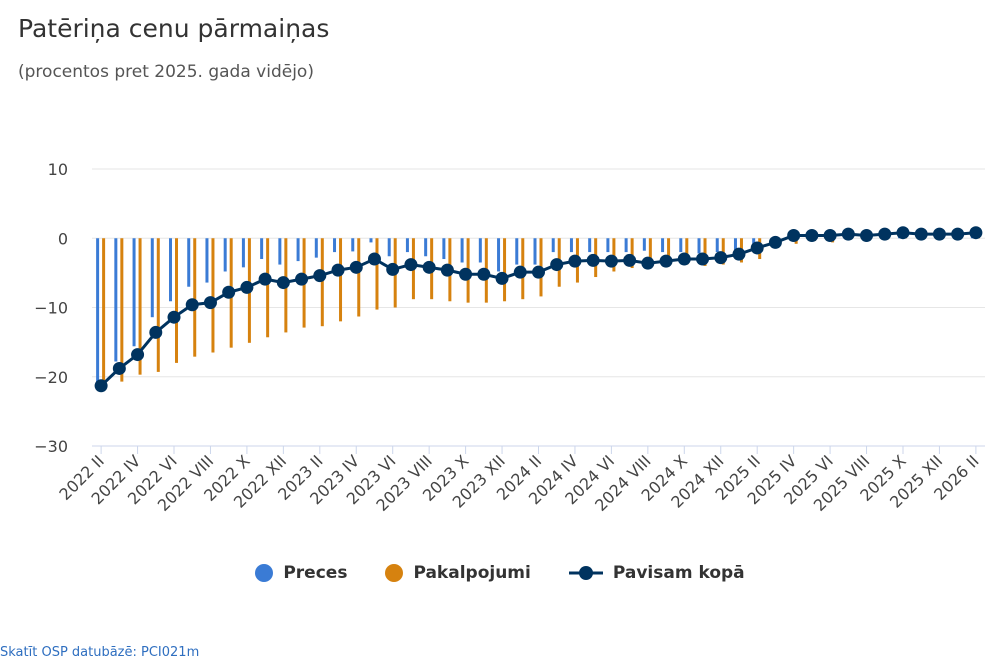 This screenshot has width=1000, height=667. I want to click on preces-marker-icon, so click(264, 573).